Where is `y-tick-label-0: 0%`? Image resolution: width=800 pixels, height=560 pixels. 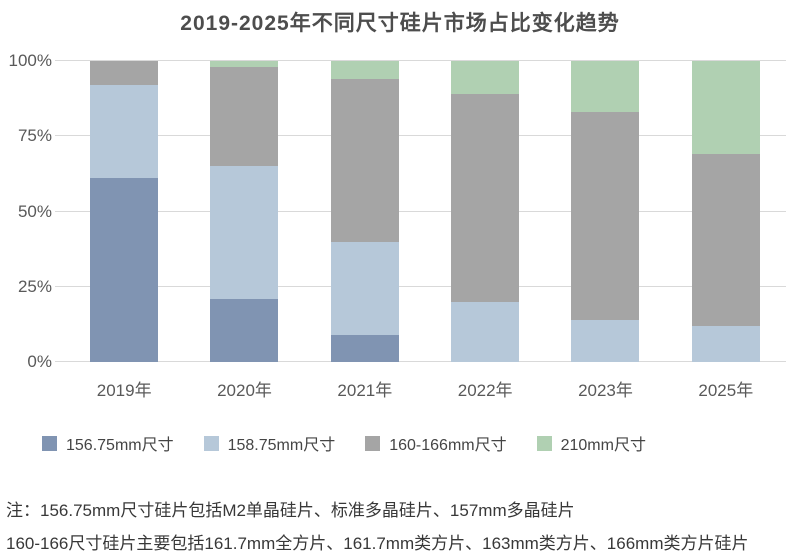 y-tick-label-0: 0% is located at coordinates (39, 361).